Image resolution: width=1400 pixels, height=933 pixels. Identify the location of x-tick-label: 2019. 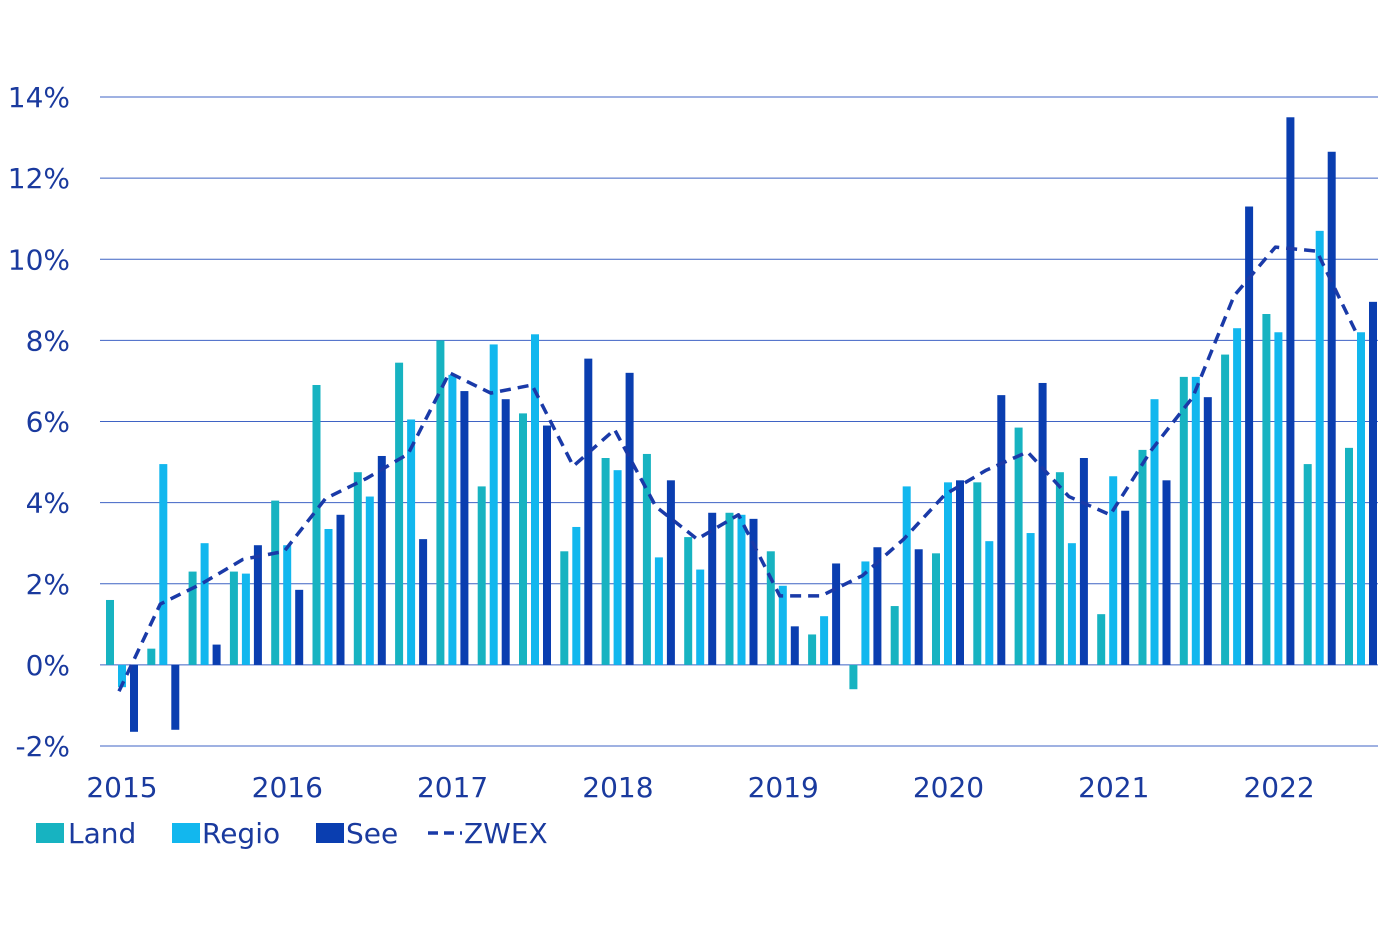
(783, 787).